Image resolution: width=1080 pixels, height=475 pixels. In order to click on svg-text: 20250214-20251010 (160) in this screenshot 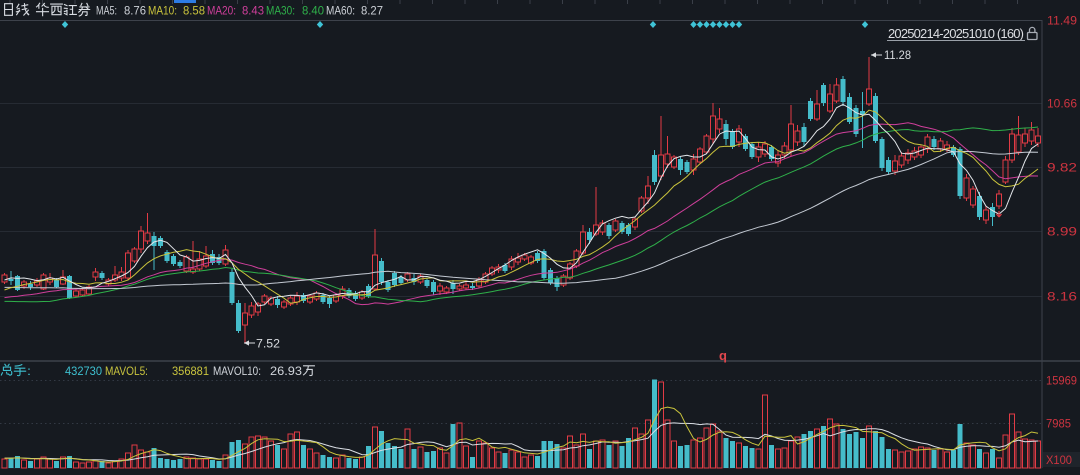, I will do `click(956, 33)`.